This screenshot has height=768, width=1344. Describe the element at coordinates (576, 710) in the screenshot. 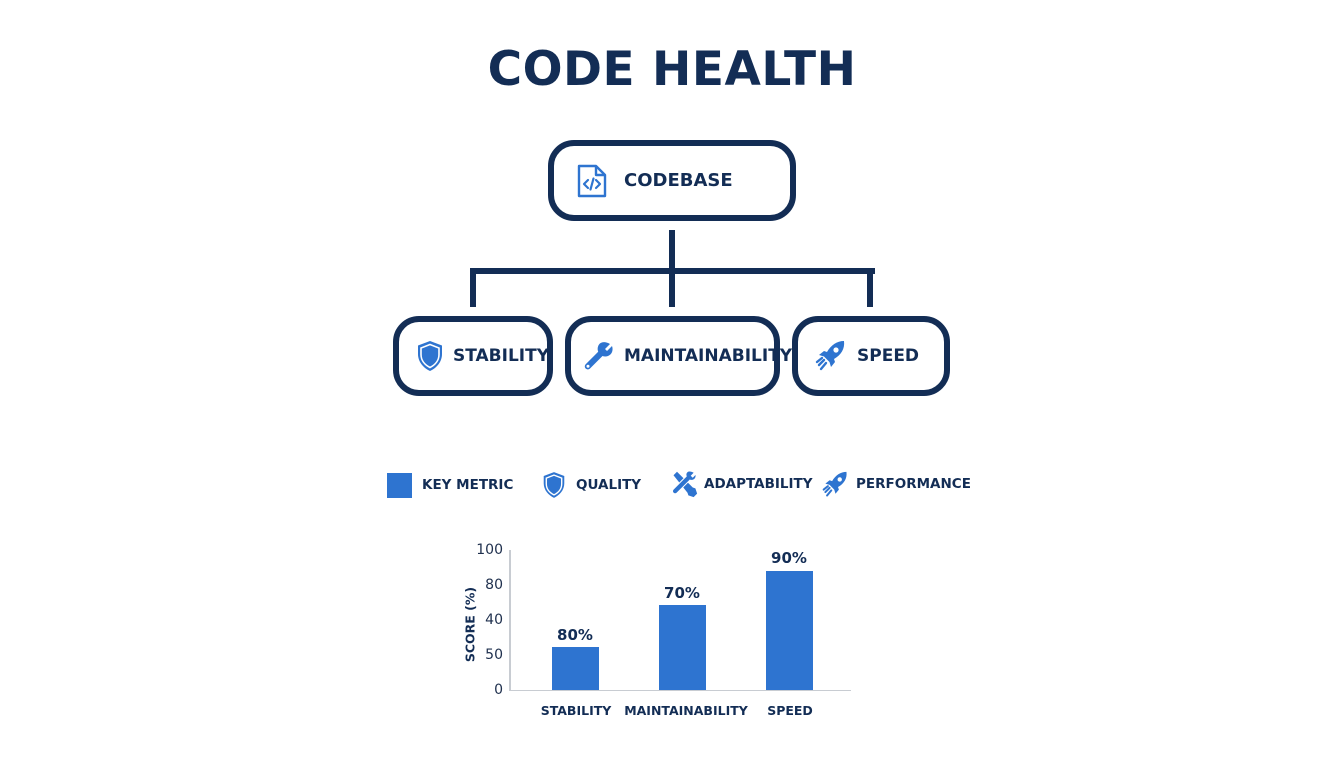

I see `x-category-label: STABILITY` at that location.